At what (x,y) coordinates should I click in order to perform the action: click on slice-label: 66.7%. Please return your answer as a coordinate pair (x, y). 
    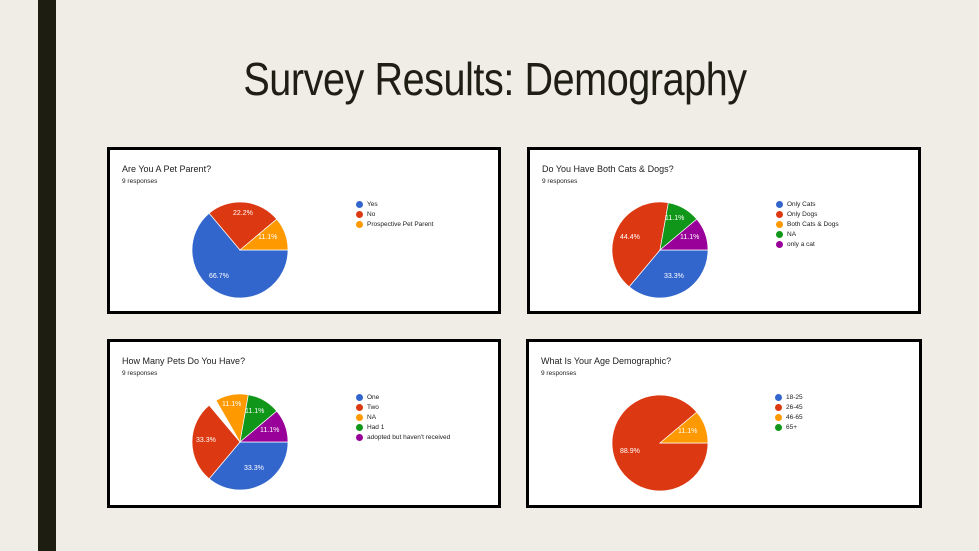
    Looking at the image, I should click on (219, 276).